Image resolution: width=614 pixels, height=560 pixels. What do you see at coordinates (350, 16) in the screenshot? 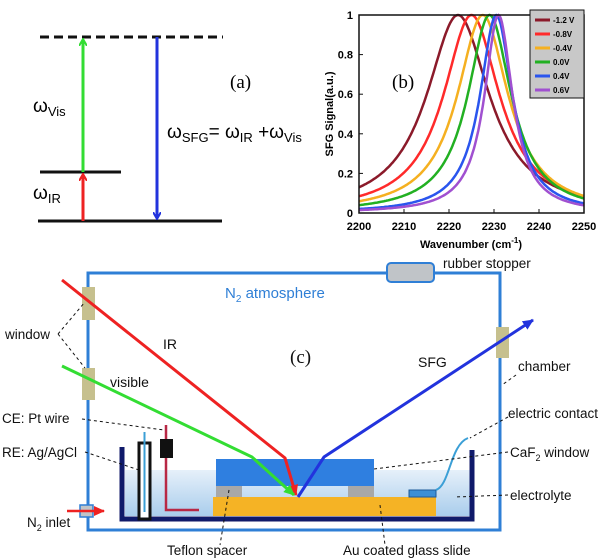
I see `y-tick-label: 1` at bounding box center [350, 16].